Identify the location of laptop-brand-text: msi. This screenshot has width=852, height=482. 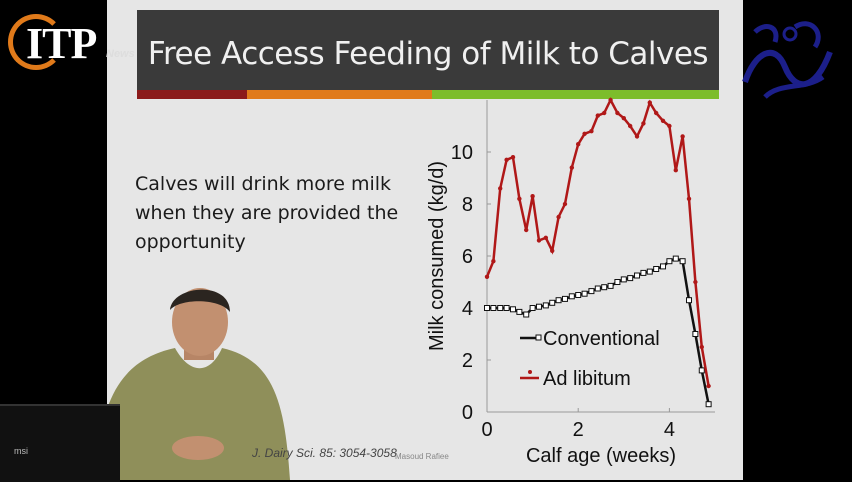
(21, 451).